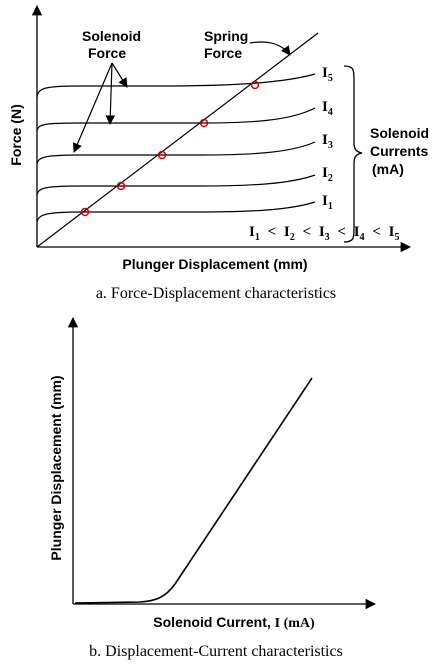 This screenshot has width=432, height=665. I want to click on bottom-x-axis-label: Solenoid Current, I (mA), so click(234, 622).